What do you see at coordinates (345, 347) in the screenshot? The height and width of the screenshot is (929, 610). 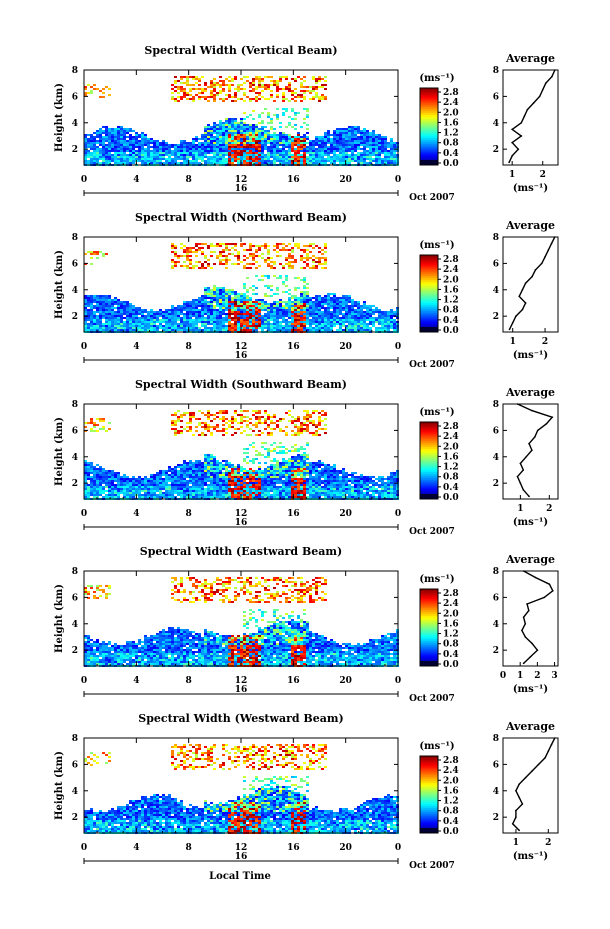 I see `x-tick-label: 20` at bounding box center [345, 347].